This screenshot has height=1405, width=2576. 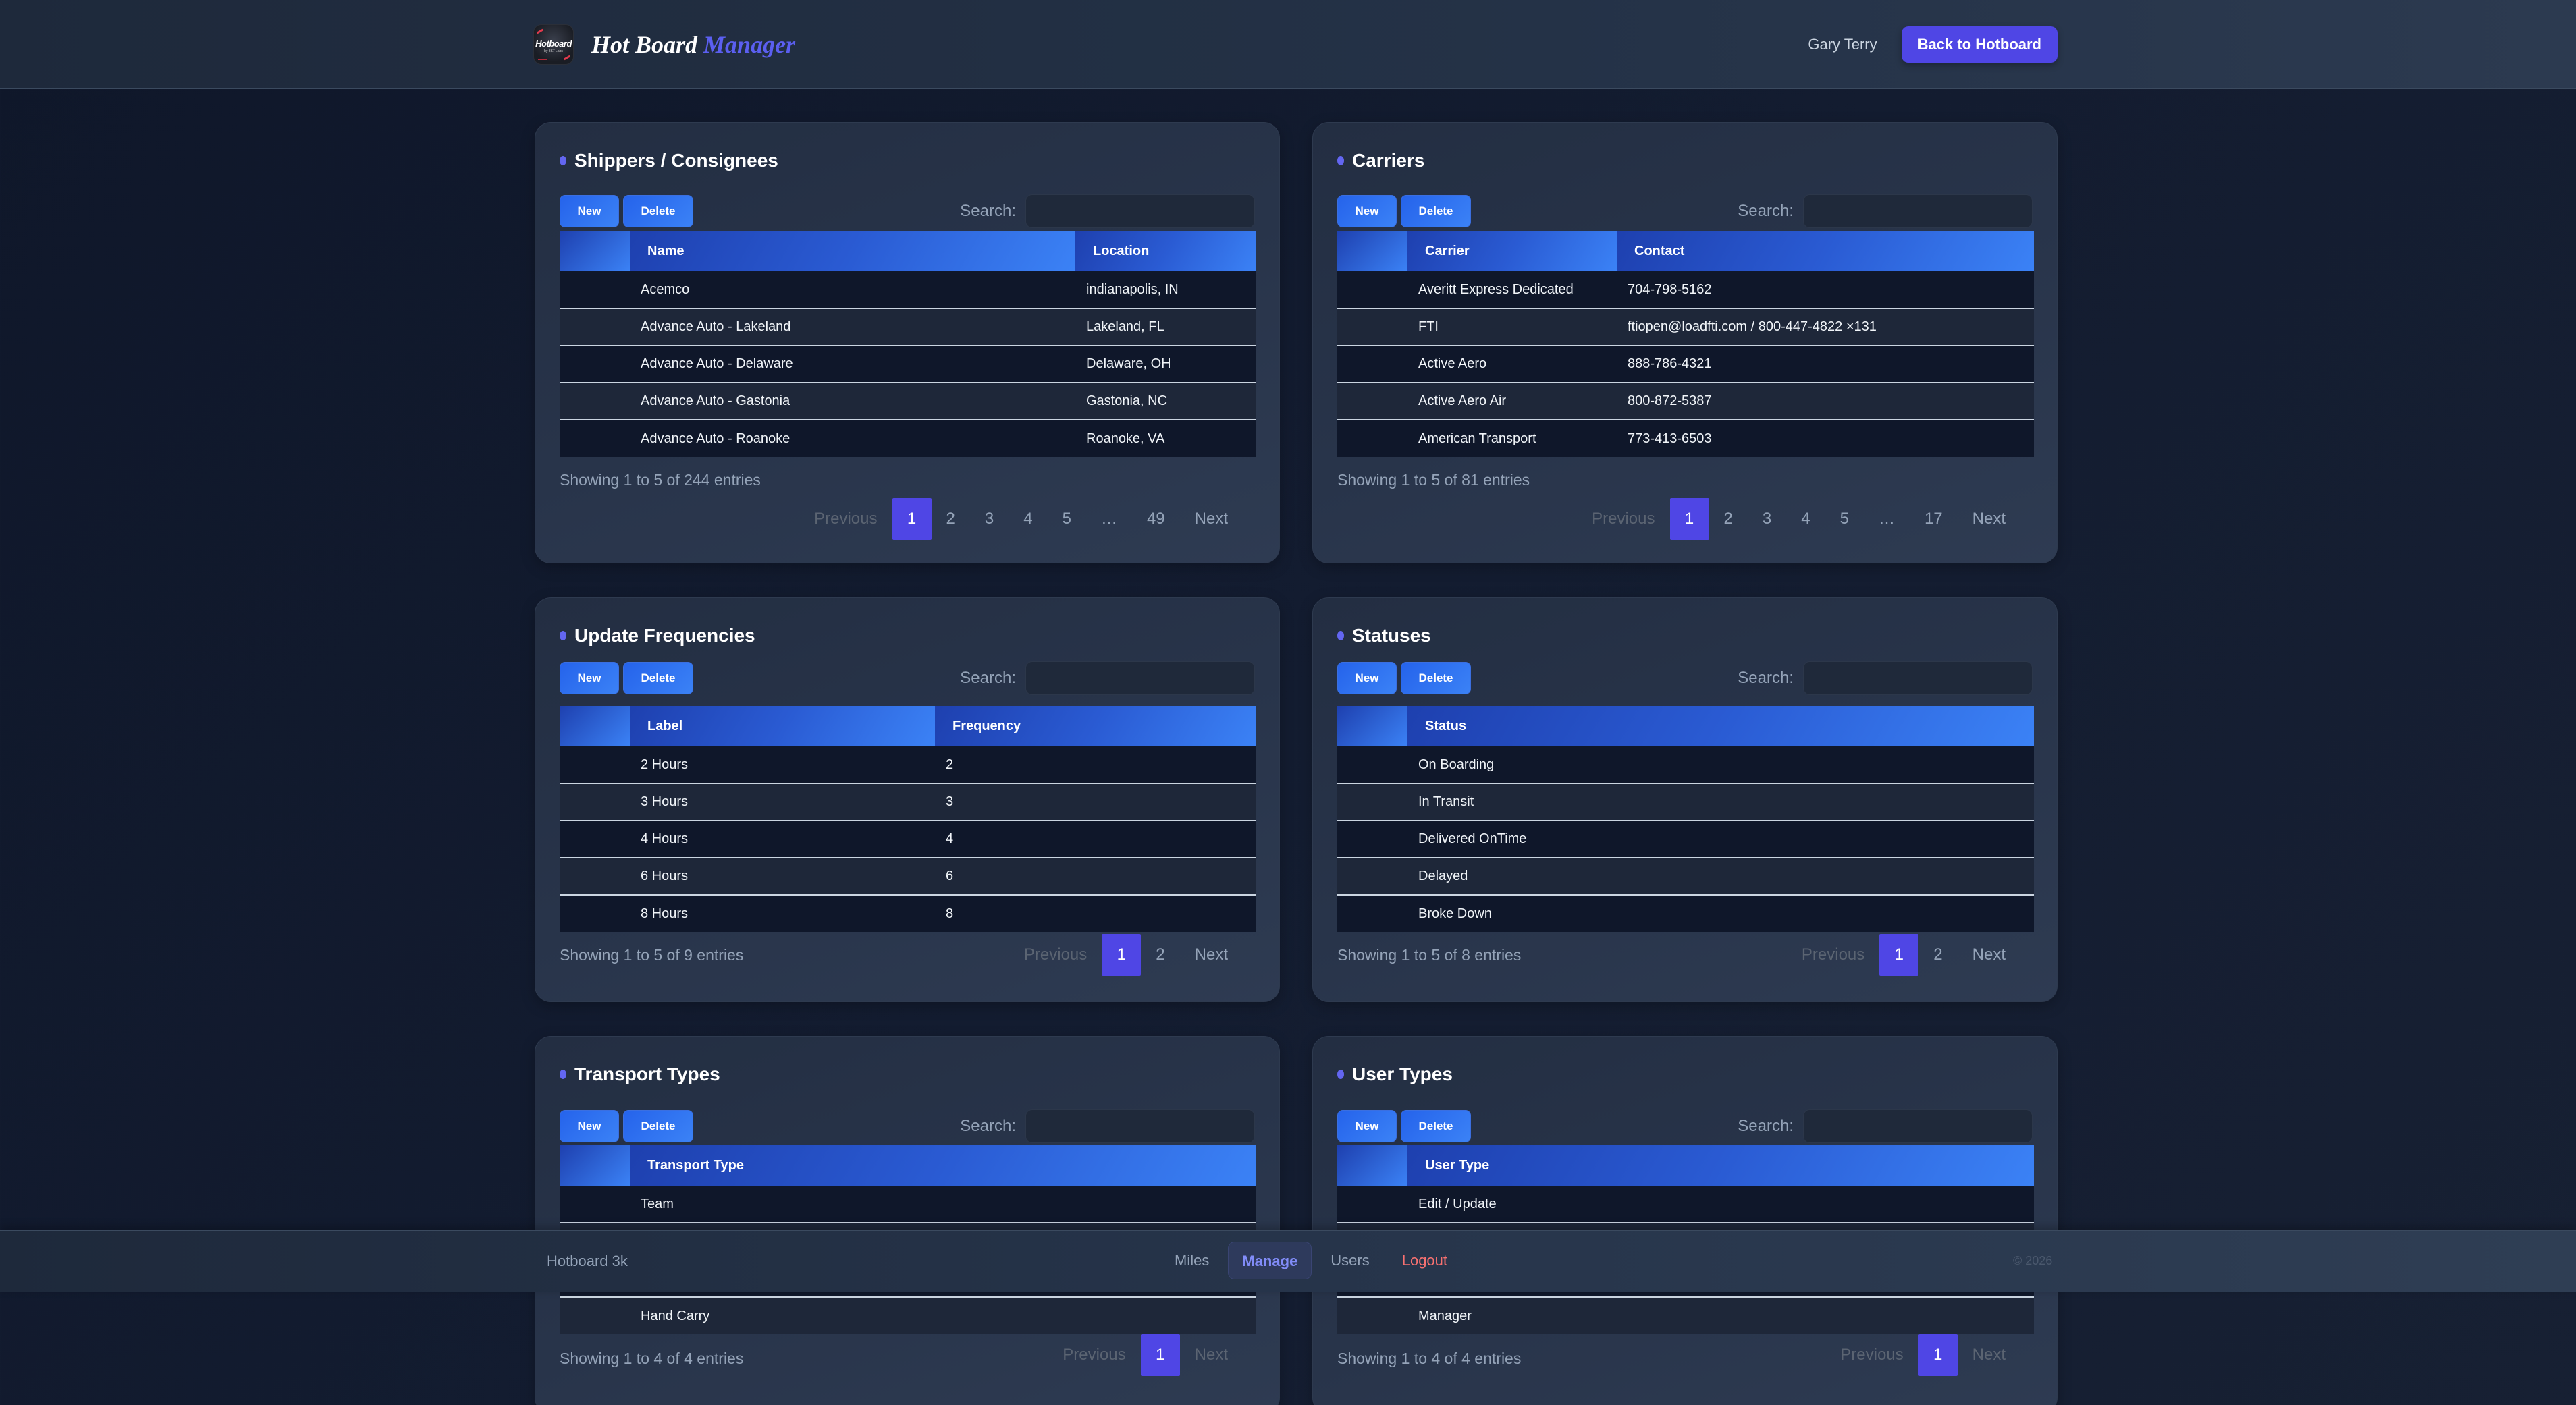 What do you see at coordinates (1767, 518) in the screenshot?
I see `page-3-button: 3` at bounding box center [1767, 518].